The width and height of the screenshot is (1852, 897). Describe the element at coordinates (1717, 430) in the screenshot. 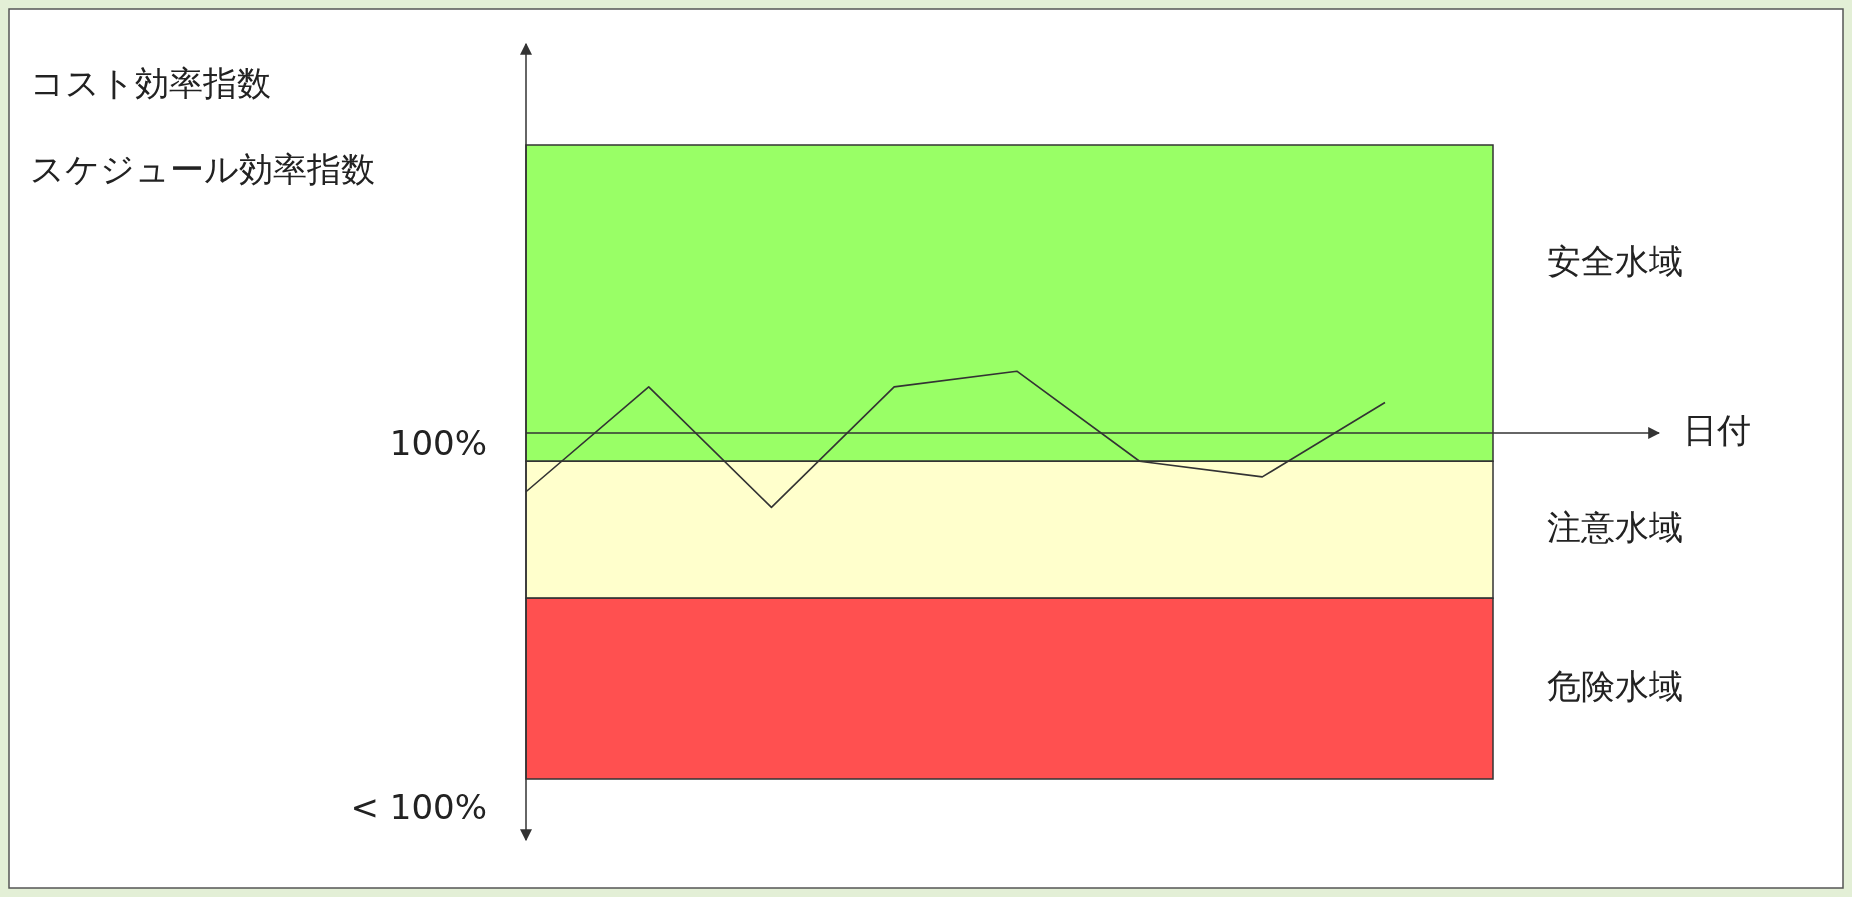

I see `text: 日付` at that location.